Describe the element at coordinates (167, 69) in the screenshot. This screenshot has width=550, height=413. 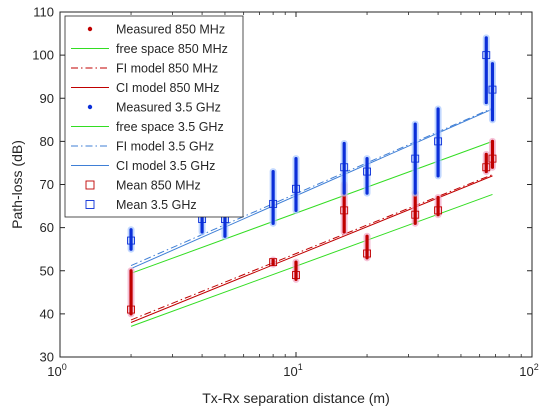
I see `legend-label-fi-model-850-mhz: FI model 850 MHz` at that location.